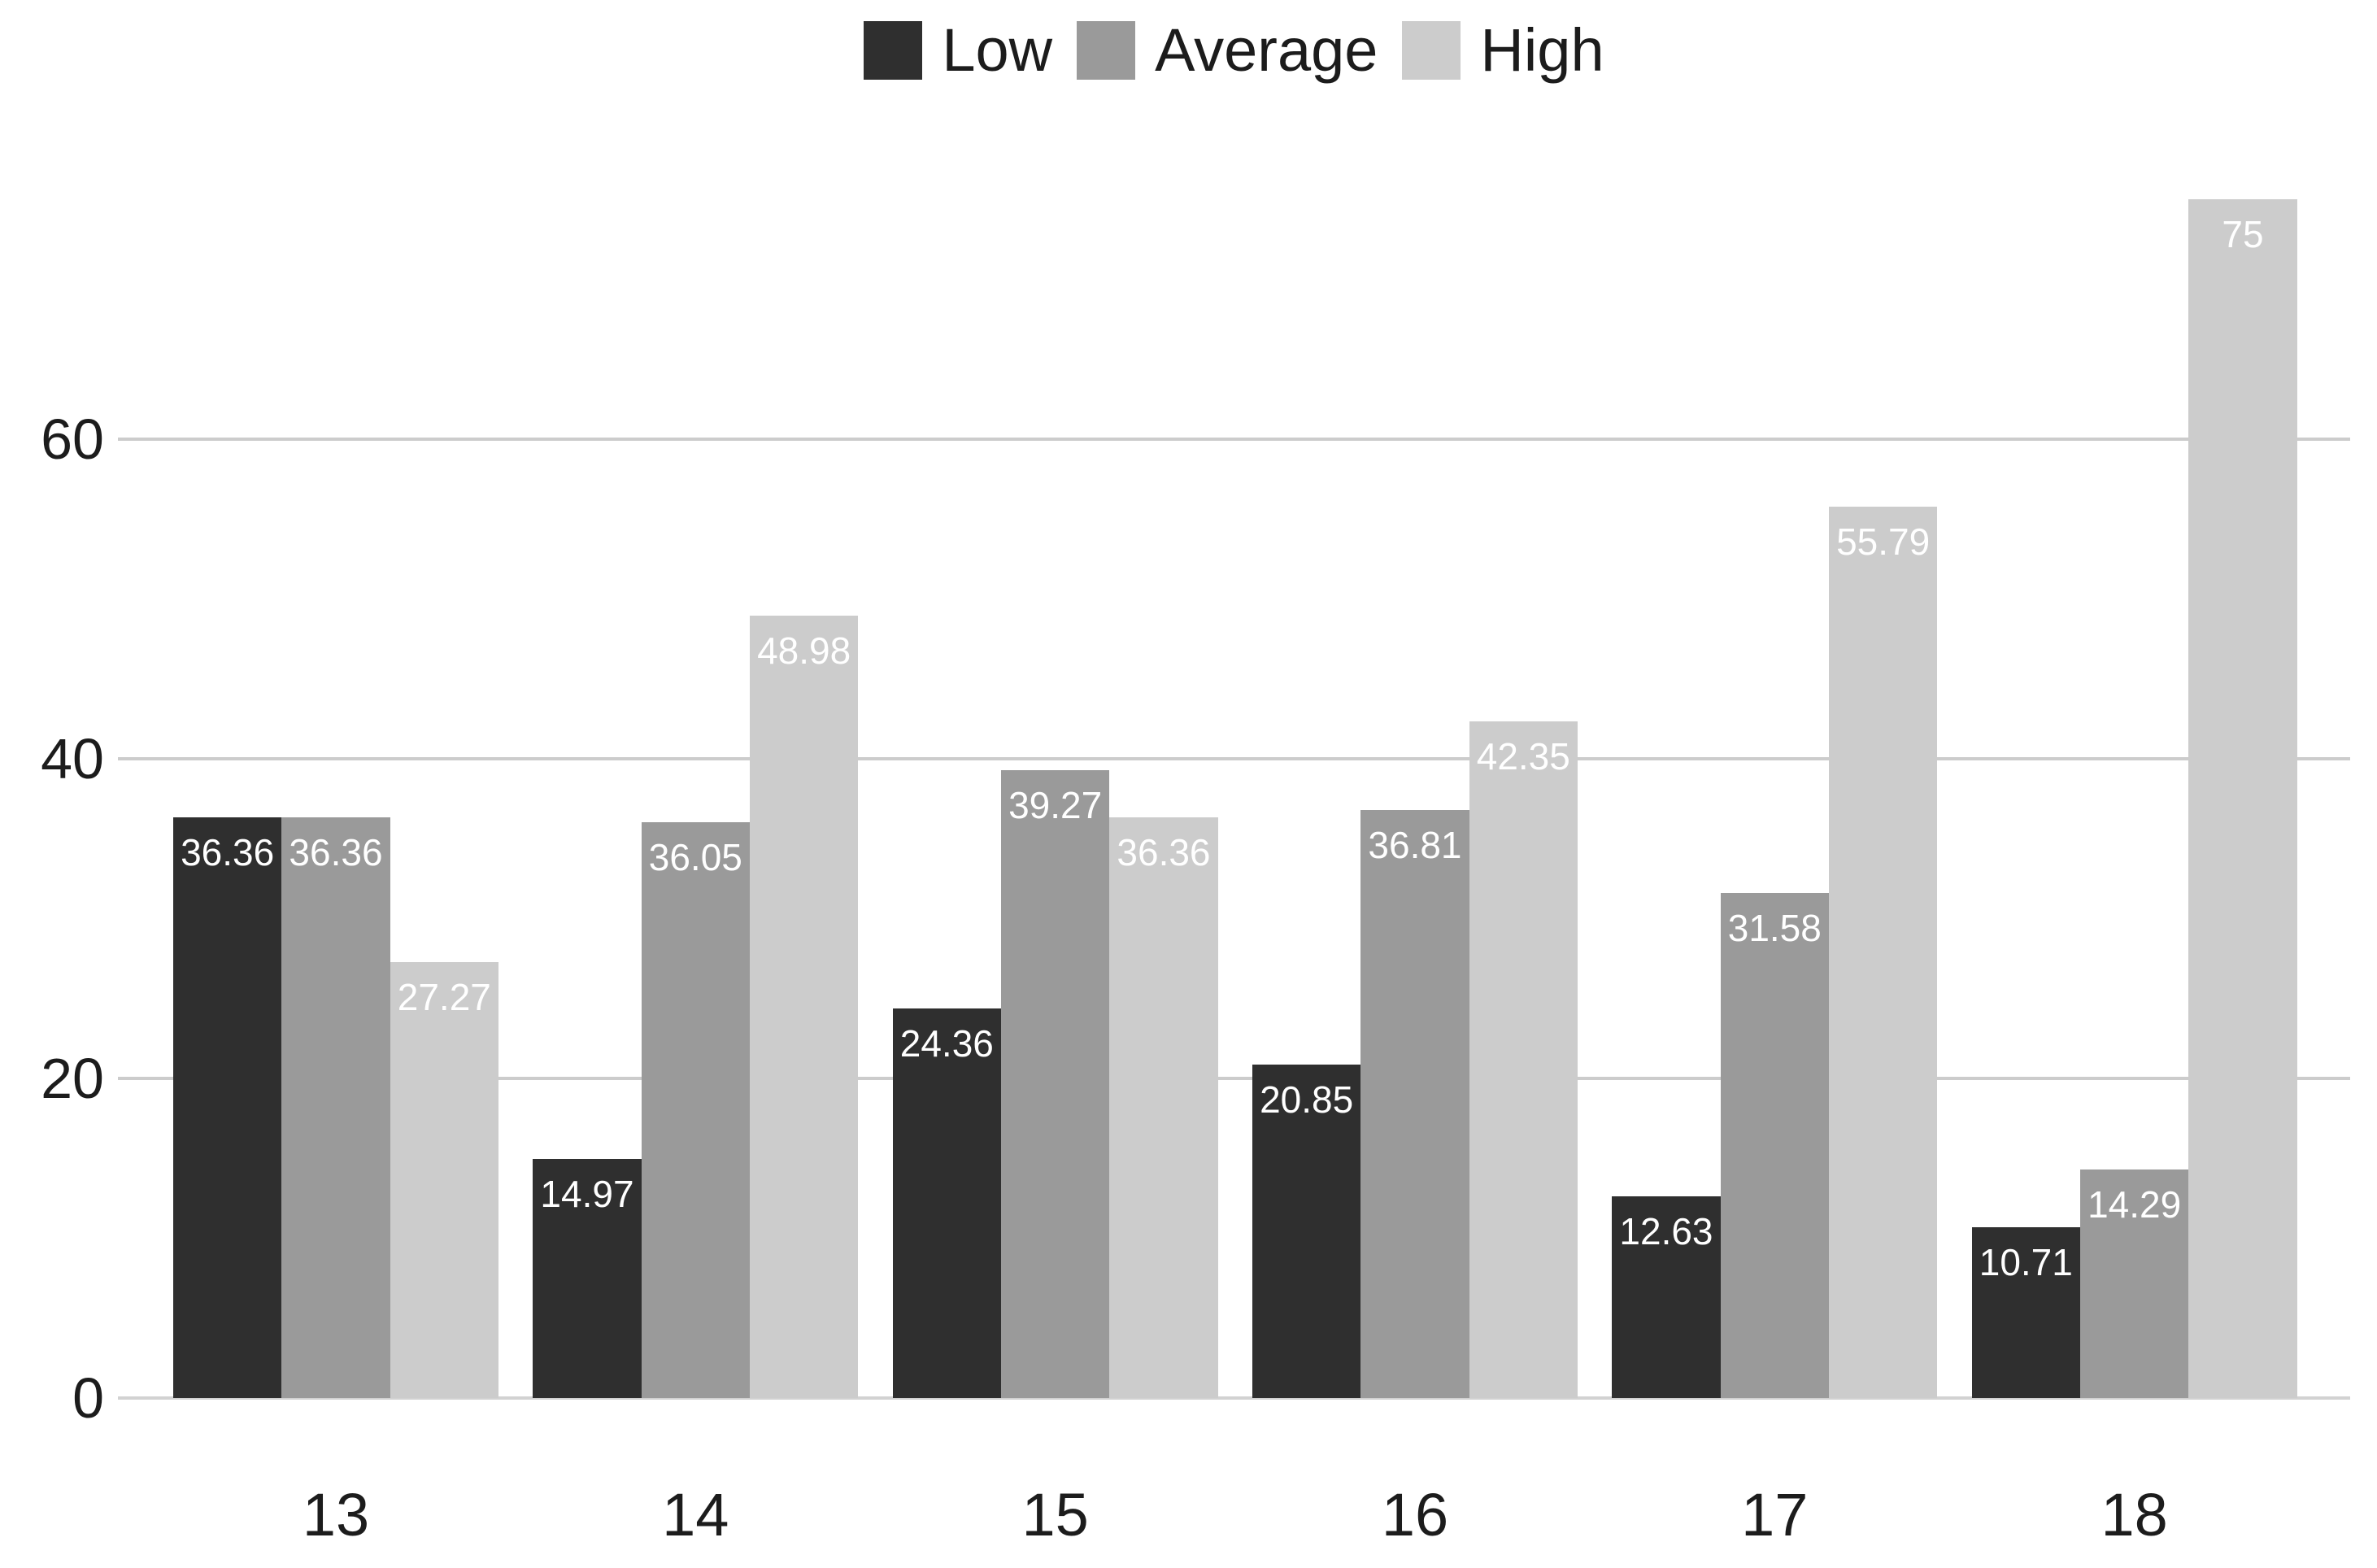  Describe the element at coordinates (946, 1203) in the screenshot. I see `bar-low-15: 24.36` at that location.